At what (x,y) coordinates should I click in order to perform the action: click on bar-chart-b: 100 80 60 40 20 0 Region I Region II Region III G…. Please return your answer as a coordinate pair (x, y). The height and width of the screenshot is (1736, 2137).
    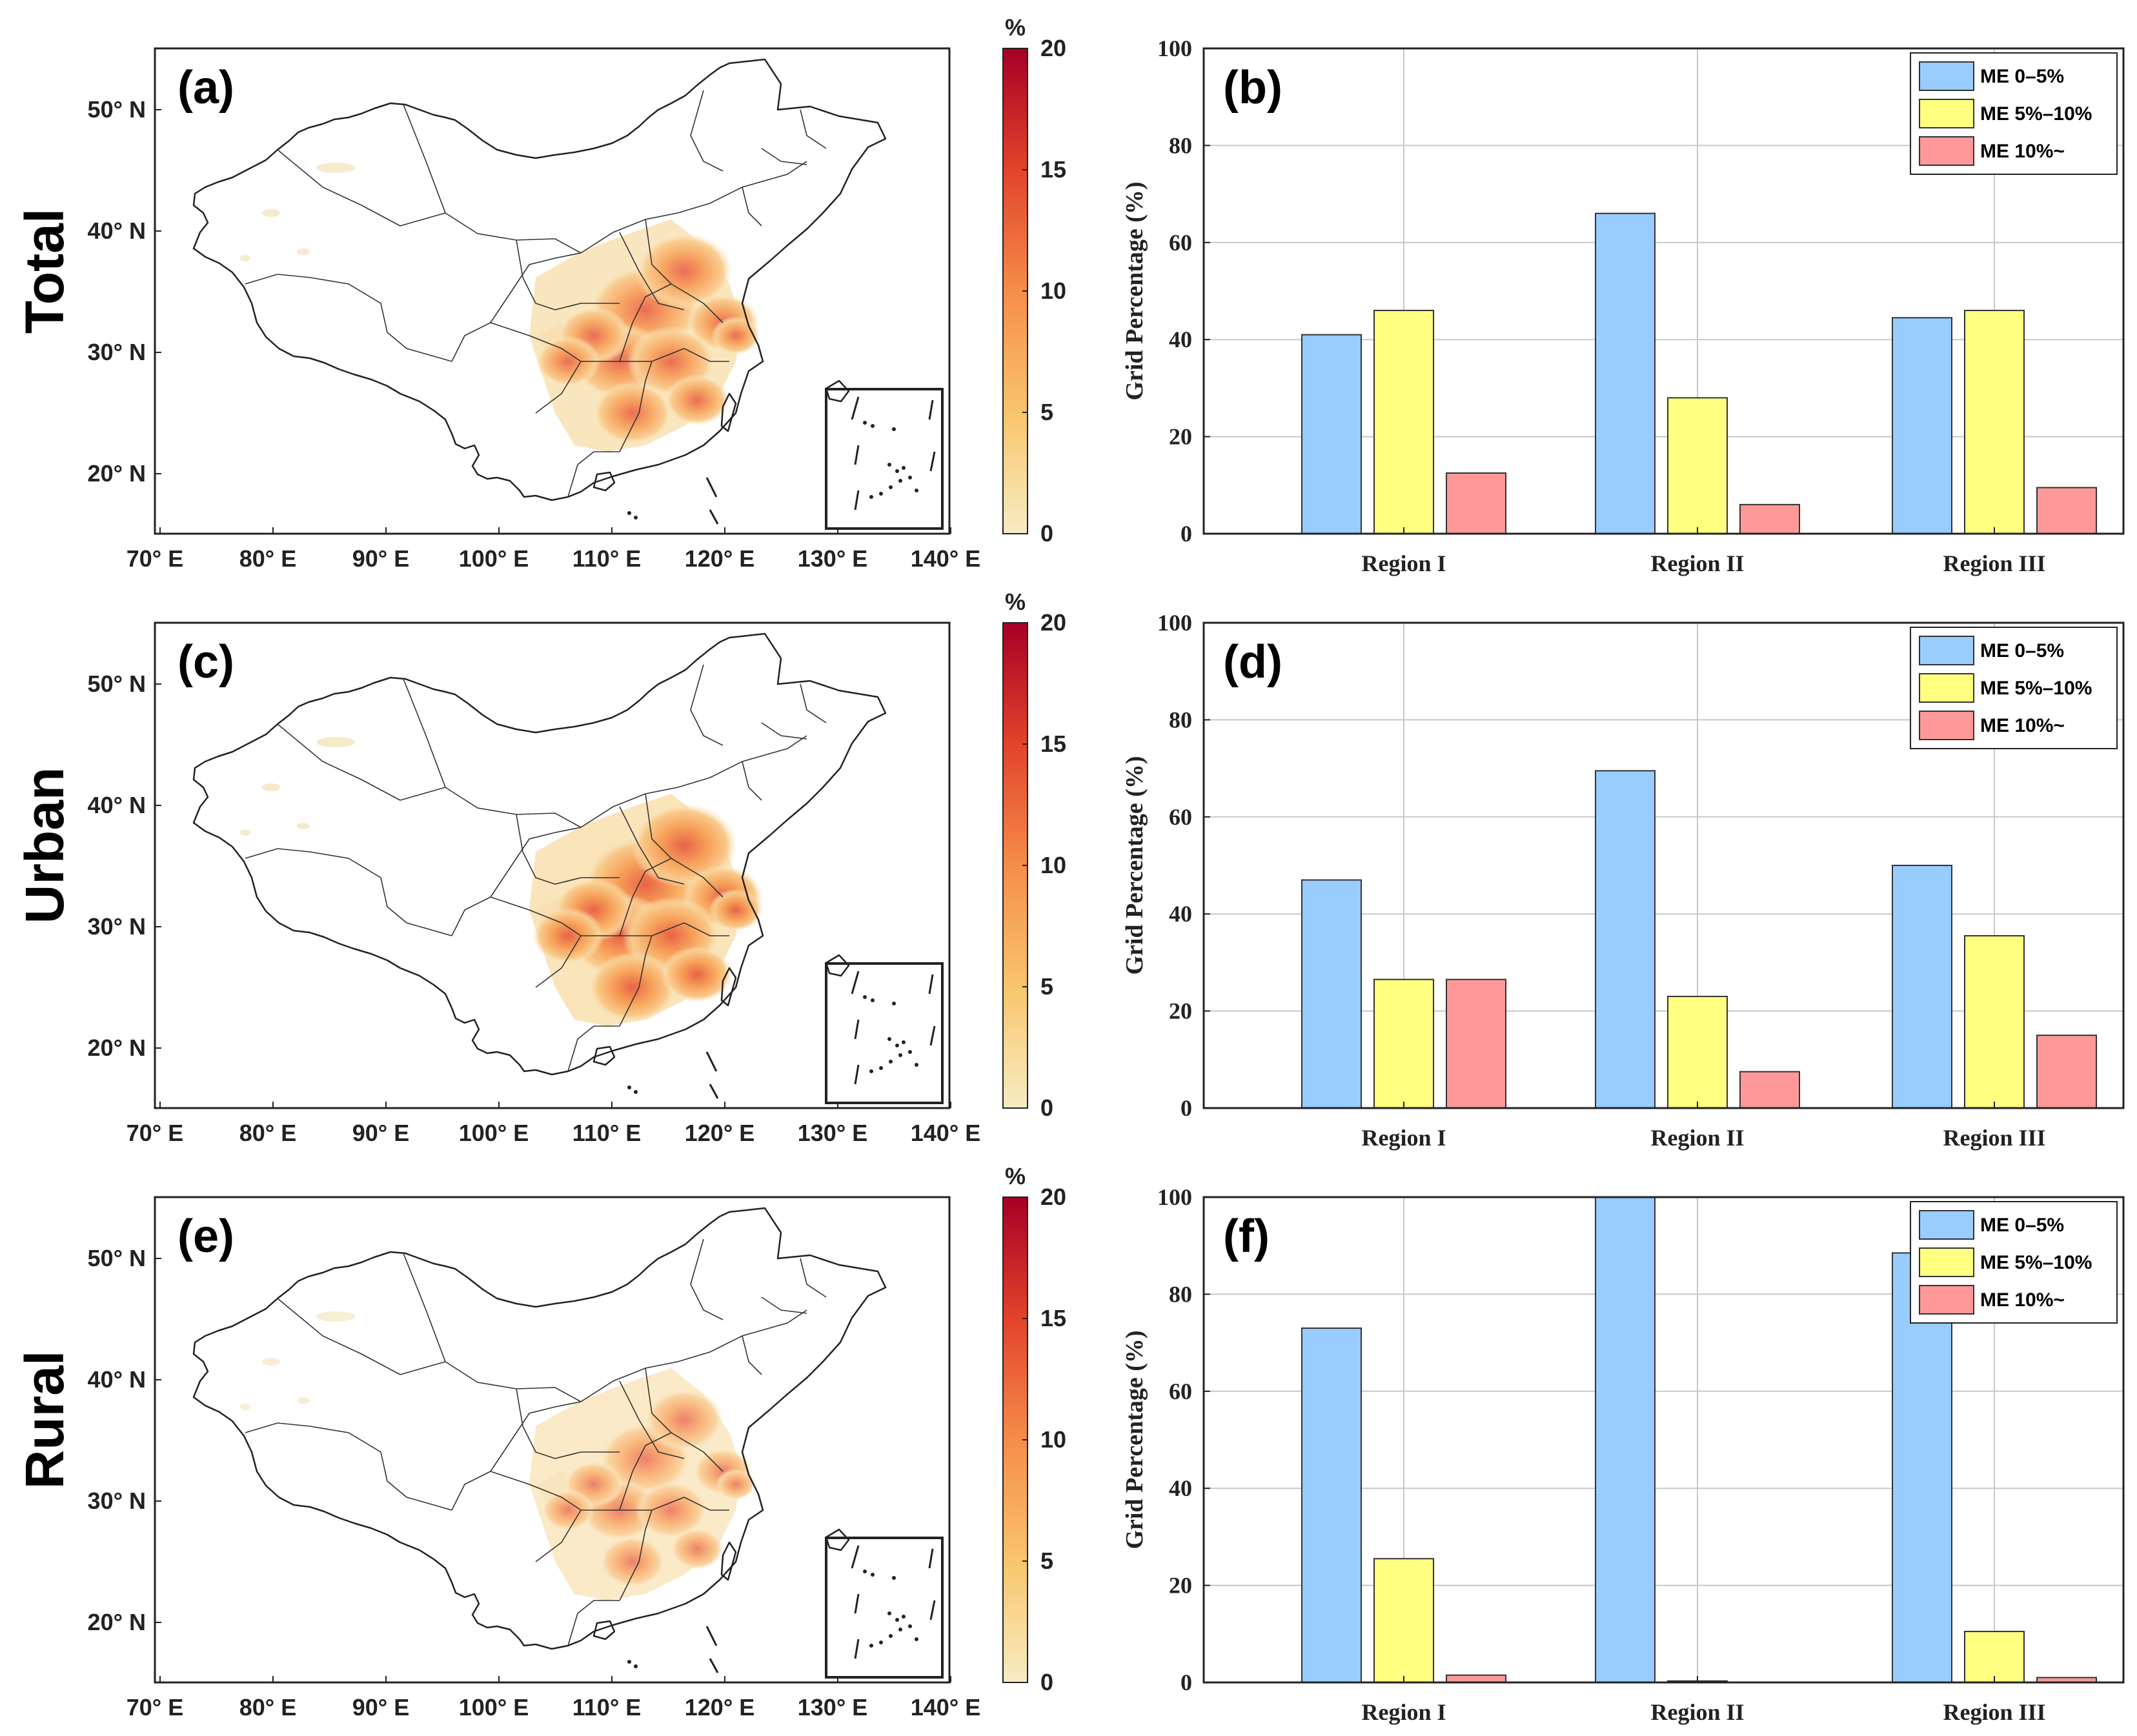
    Looking at the image, I should click on (1623, 305).